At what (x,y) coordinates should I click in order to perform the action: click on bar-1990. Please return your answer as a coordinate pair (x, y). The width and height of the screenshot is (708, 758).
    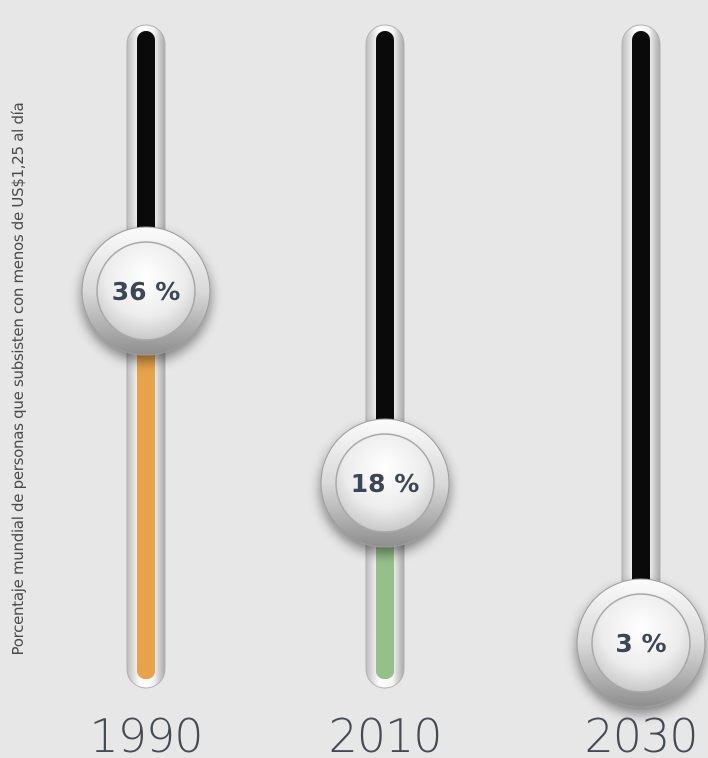
    Looking at the image, I should click on (146, 485).